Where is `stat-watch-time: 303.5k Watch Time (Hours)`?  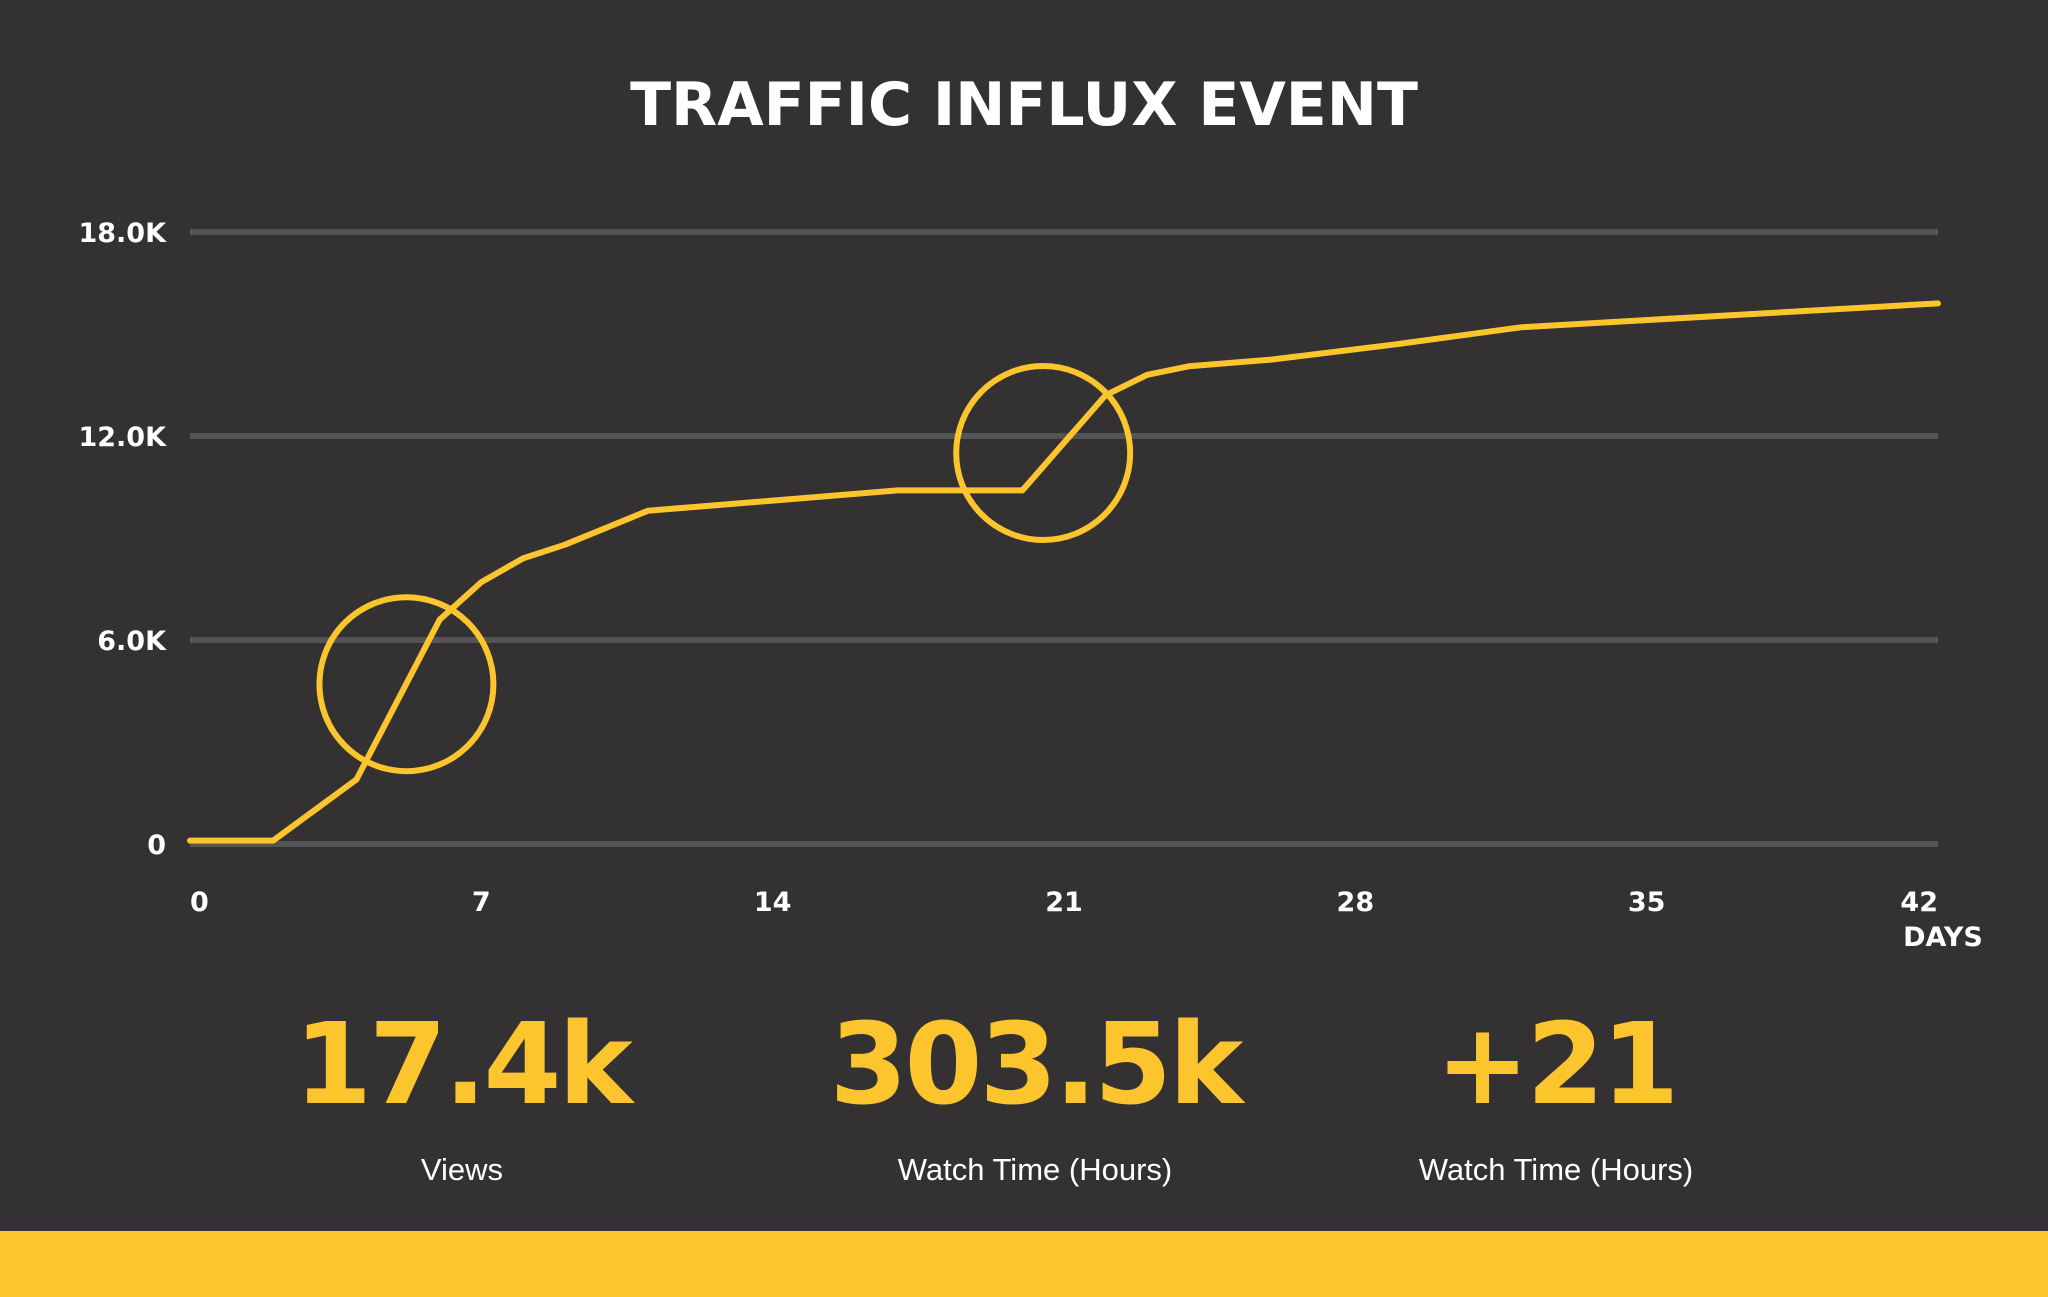
stat-watch-time: 303.5k Watch Time (Hours) is located at coordinates (1035, 1095).